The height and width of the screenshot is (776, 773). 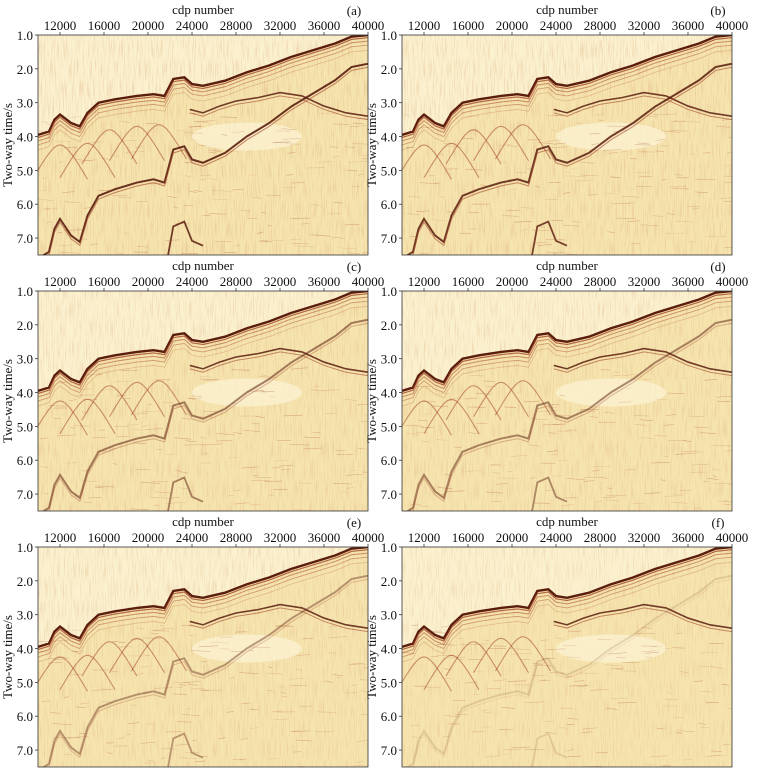 What do you see at coordinates (354, 266) in the screenshot?
I see `panel-label: (c)` at bounding box center [354, 266].